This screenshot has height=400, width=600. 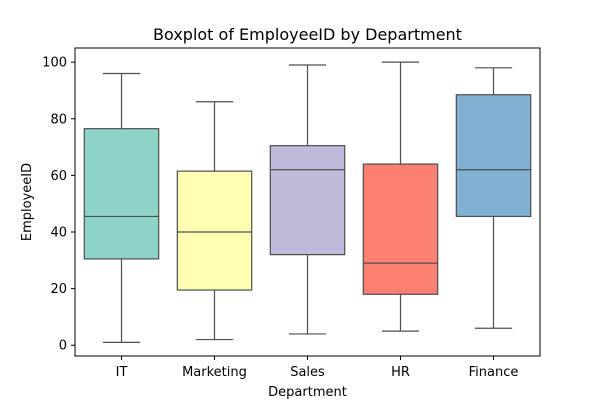 I want to click on box-it, so click(x=121, y=208).